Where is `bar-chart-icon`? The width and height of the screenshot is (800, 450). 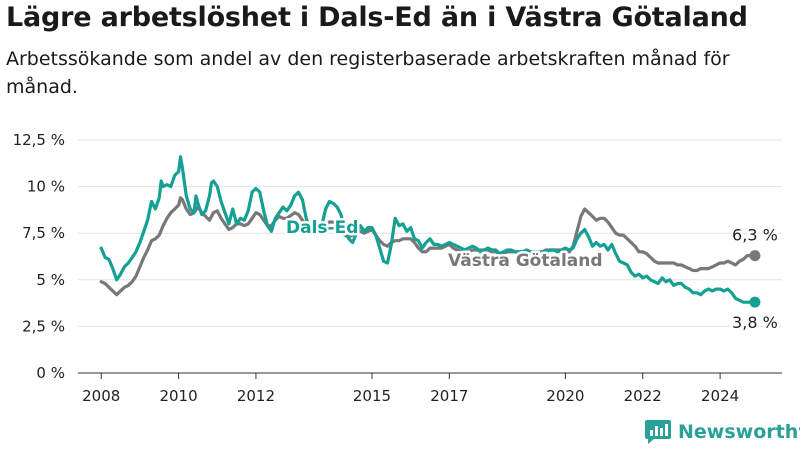
bar-chart-icon is located at coordinates (658, 432).